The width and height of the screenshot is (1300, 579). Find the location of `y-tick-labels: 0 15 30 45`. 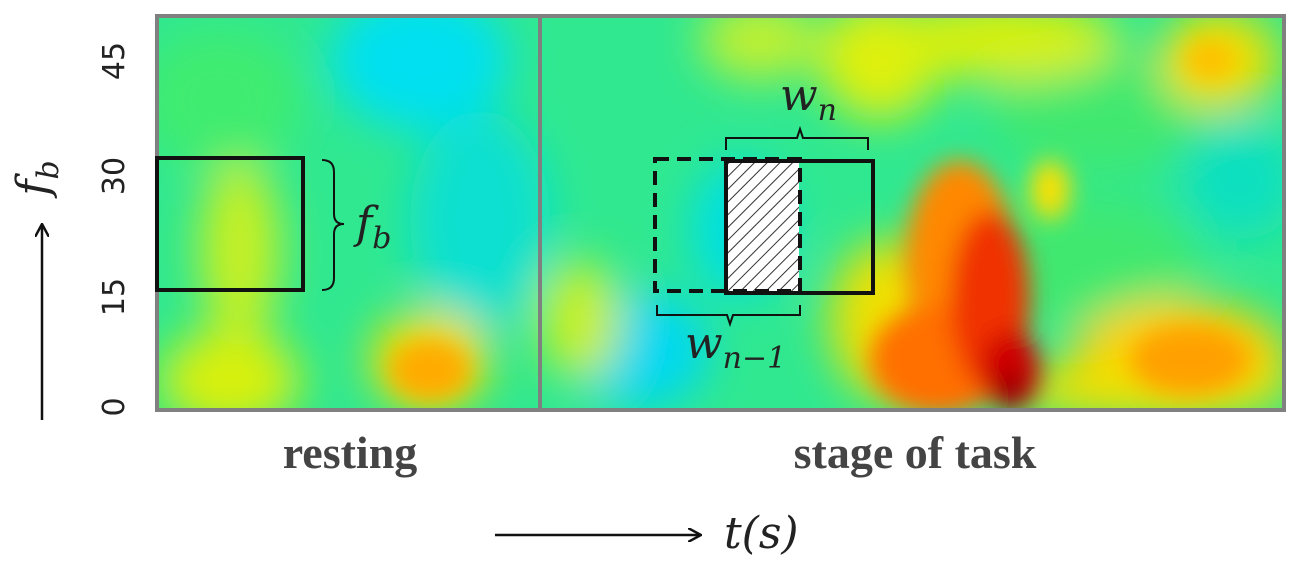

y-tick-labels: 0 15 30 45 is located at coordinates (114, 229).